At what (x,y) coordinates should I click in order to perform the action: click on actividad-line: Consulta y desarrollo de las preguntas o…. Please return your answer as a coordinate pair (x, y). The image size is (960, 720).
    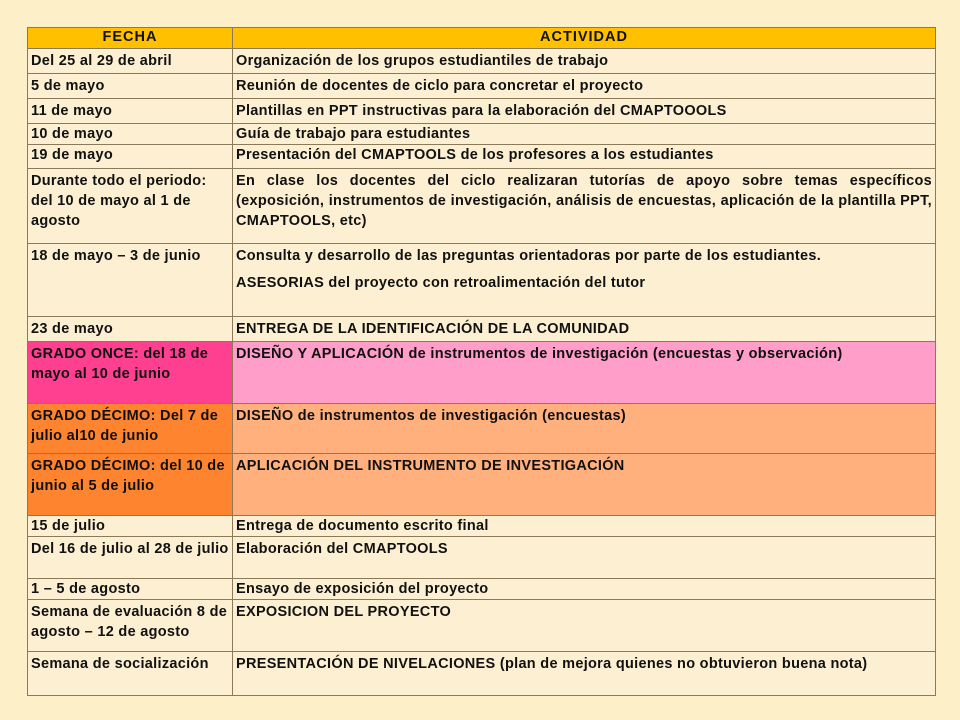
    Looking at the image, I should click on (529, 256).